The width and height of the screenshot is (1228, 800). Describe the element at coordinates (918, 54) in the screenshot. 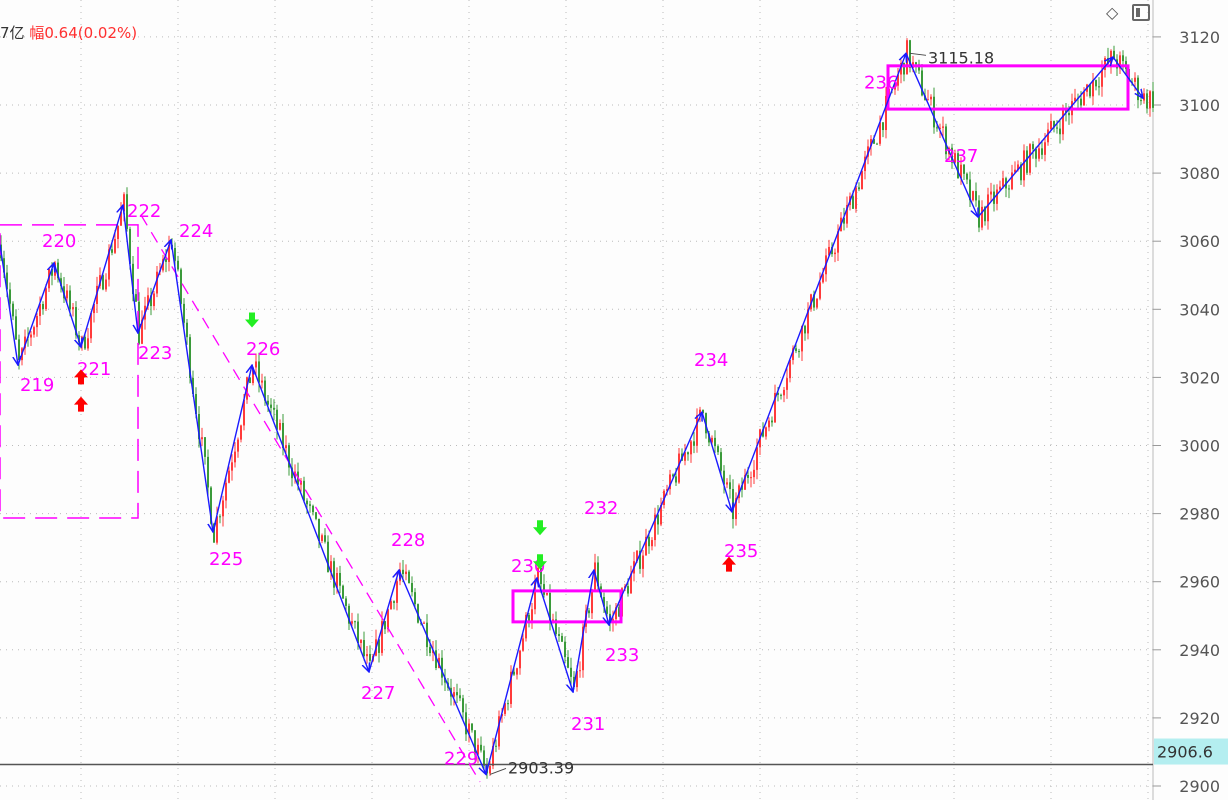

I see `extreme-leader` at that location.